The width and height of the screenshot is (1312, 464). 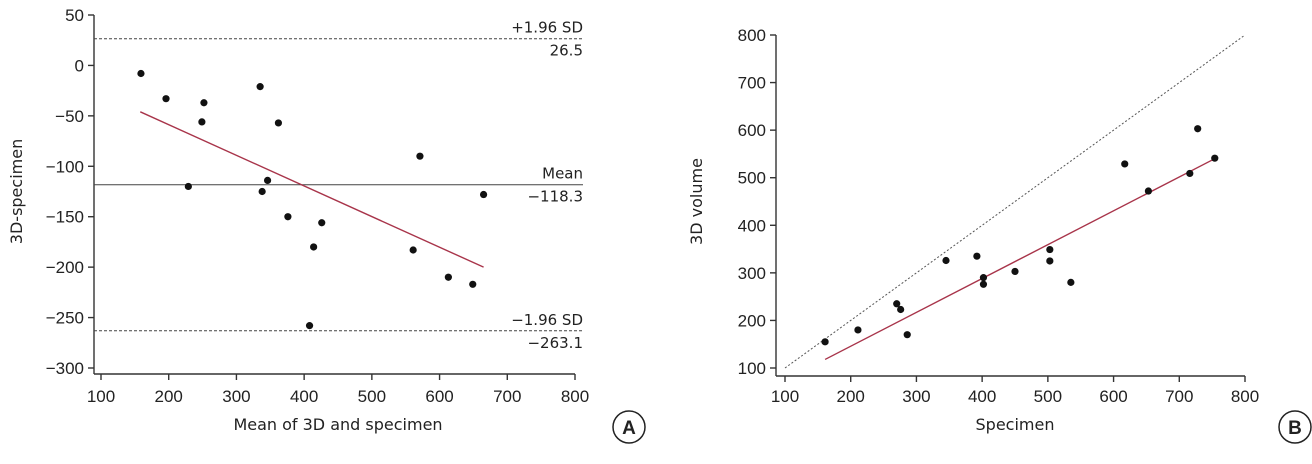 What do you see at coordinates (562, 174) in the screenshot?
I see `reference-line-label: Mean` at bounding box center [562, 174].